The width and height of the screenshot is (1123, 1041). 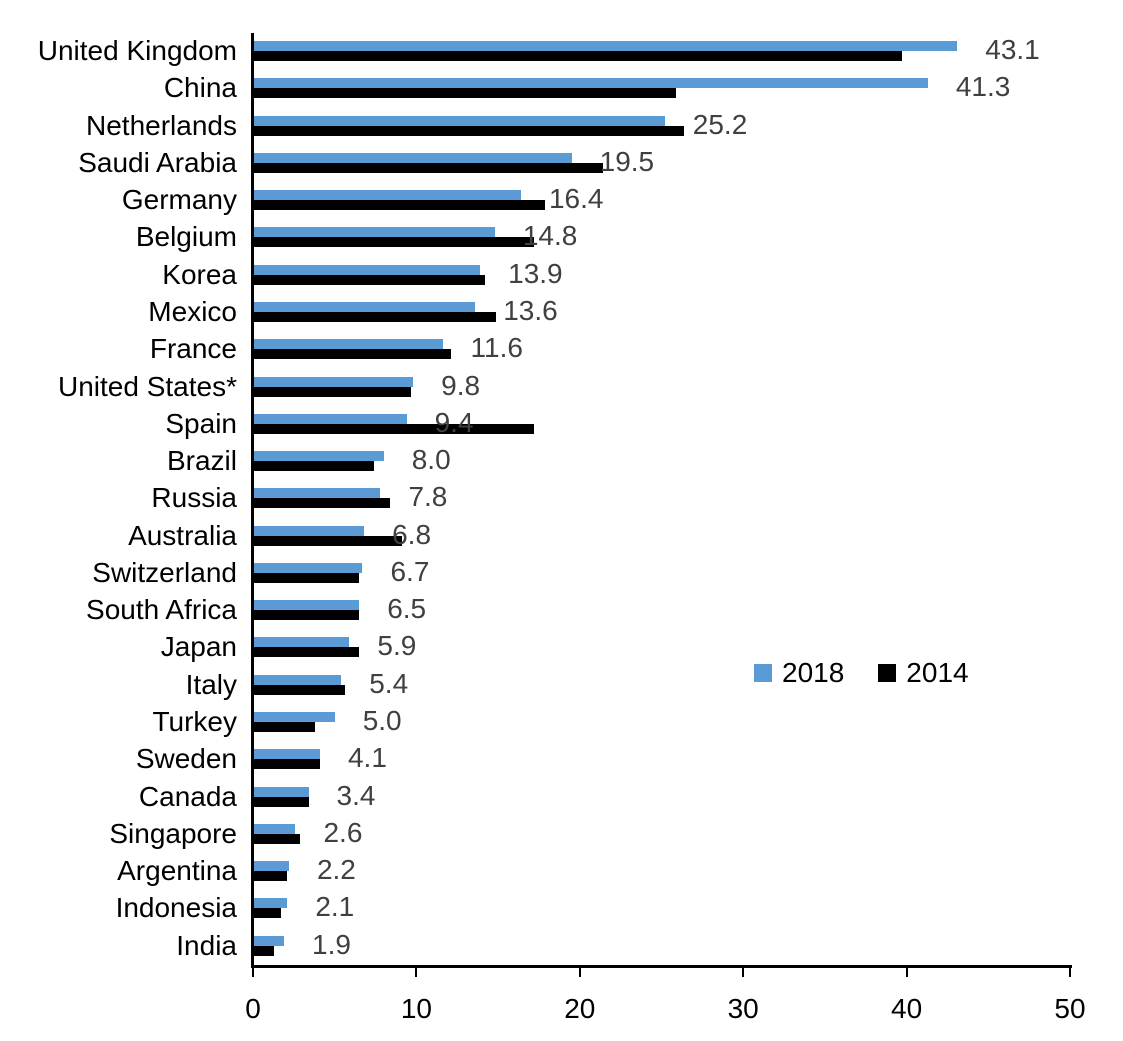 What do you see at coordinates (194, 498) in the screenshot?
I see `category-label: Russia` at bounding box center [194, 498].